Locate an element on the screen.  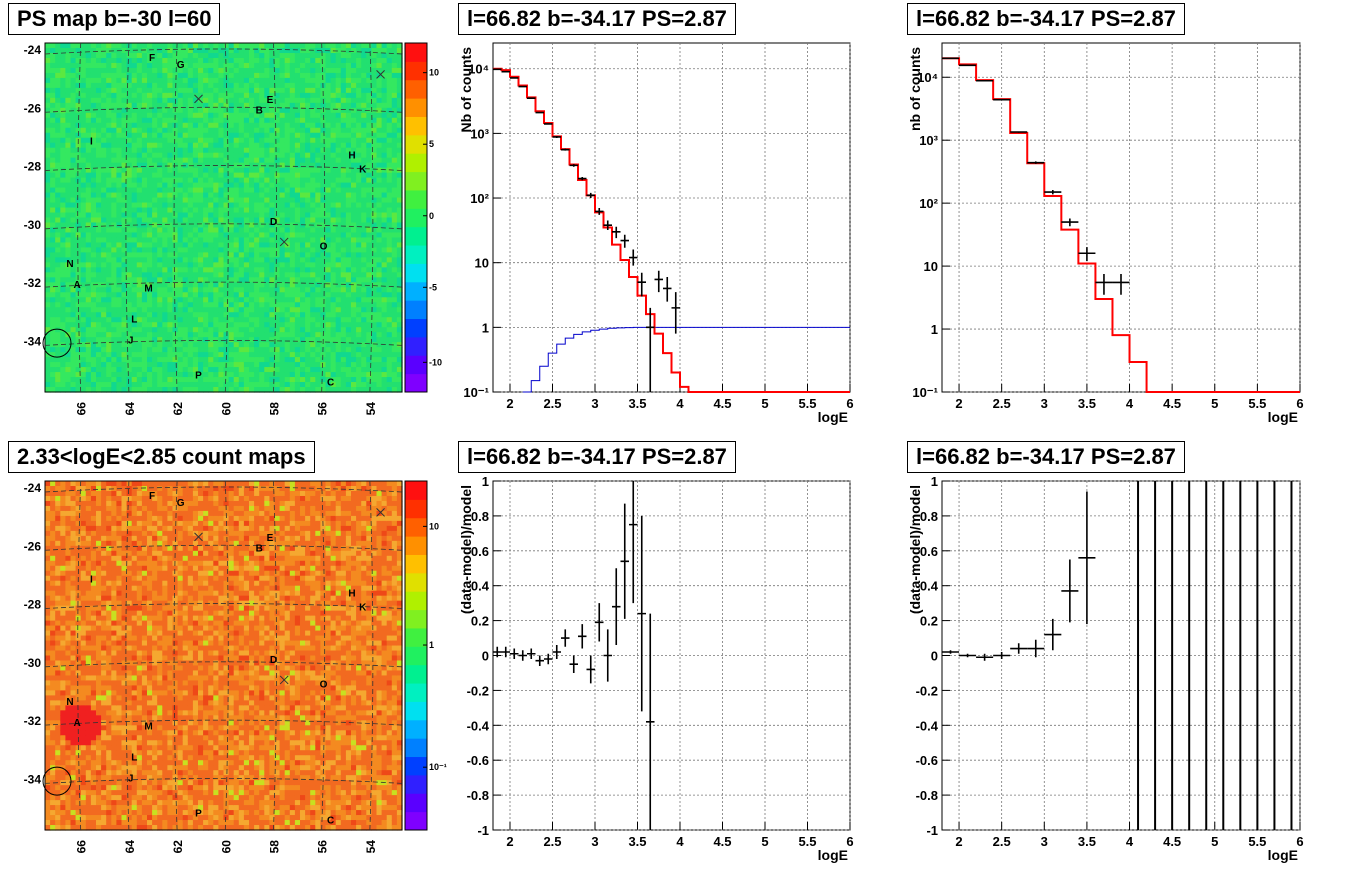
ps_map-source-label: H is located at coordinates (351, 156).